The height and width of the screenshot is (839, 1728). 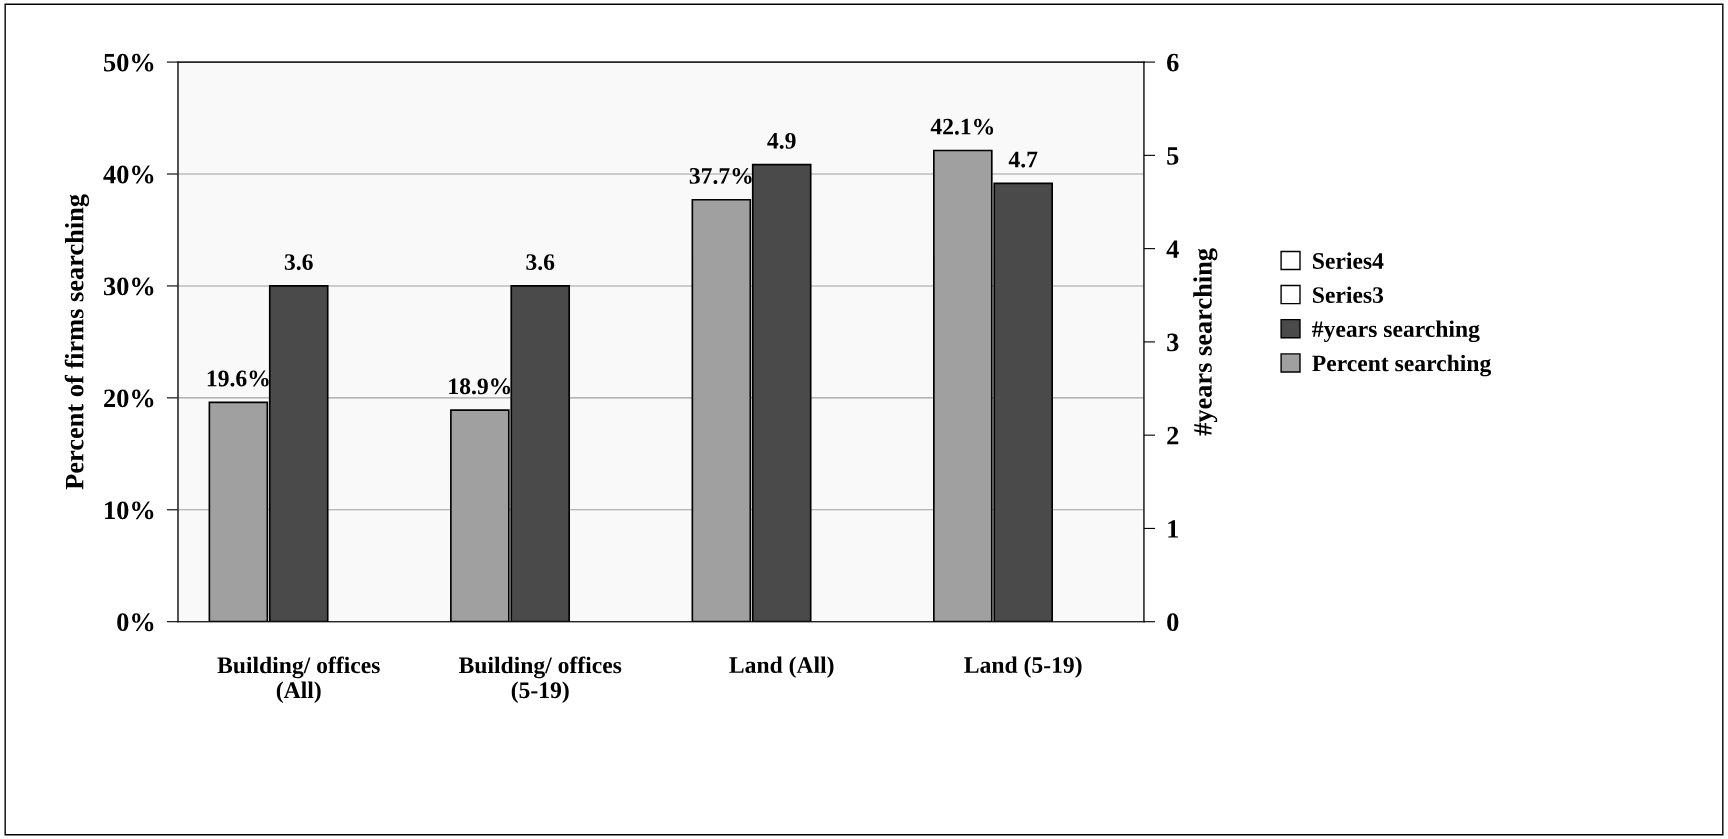 I want to click on y-tick-label: 10%, so click(x=129, y=510).